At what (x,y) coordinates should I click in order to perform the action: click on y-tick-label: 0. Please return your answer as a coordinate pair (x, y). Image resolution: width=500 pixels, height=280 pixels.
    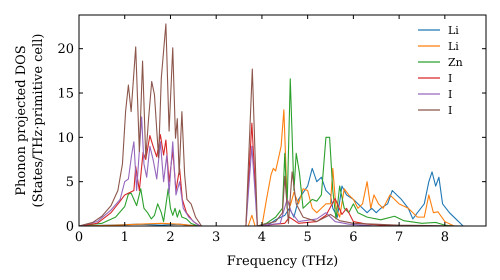
    Looking at the image, I should click on (70, 227).